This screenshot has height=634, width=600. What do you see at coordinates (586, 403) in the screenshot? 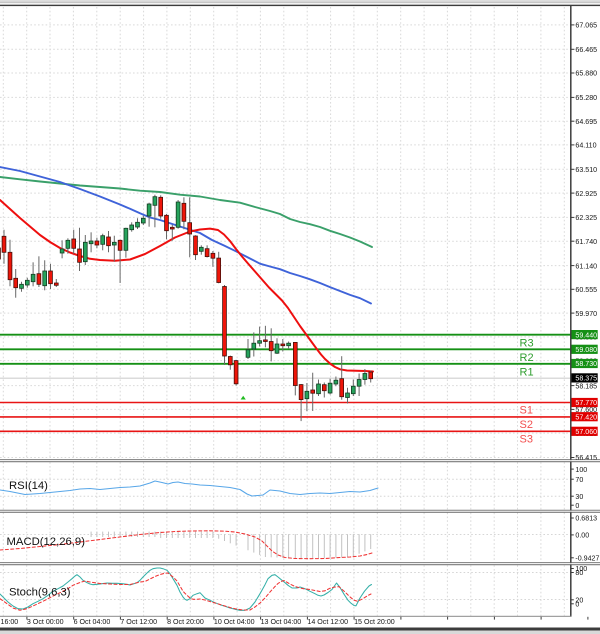
I see `svg-text: 57.770` at bounding box center [586, 403].